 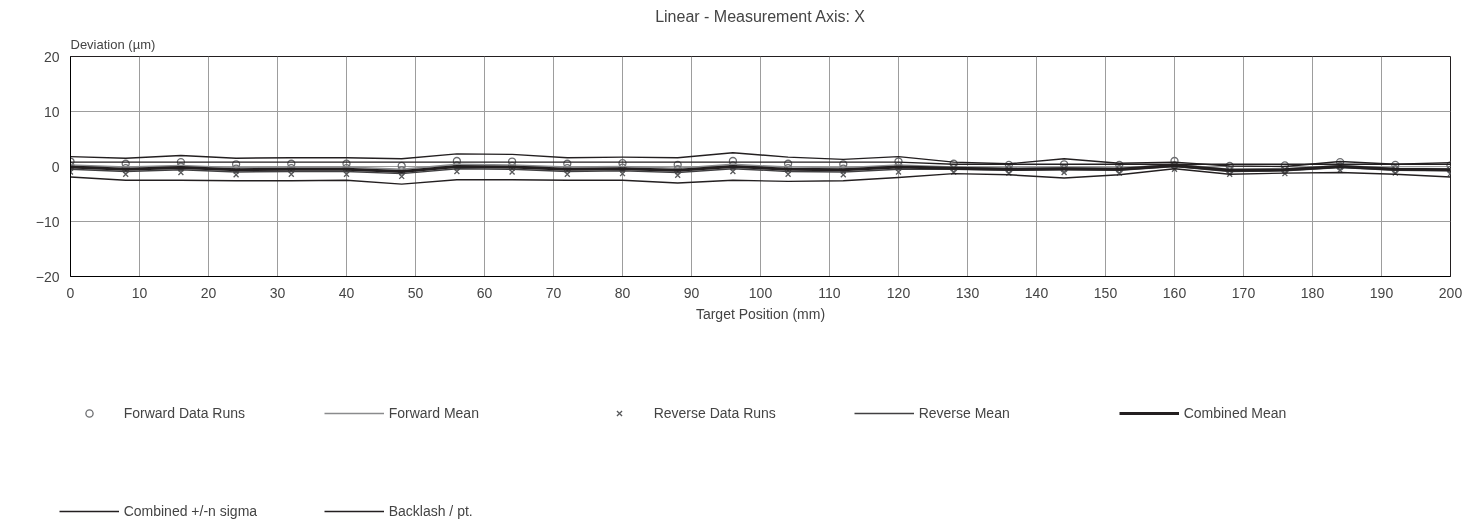 I want to click on x-tick-label: 130, so click(x=967, y=292).